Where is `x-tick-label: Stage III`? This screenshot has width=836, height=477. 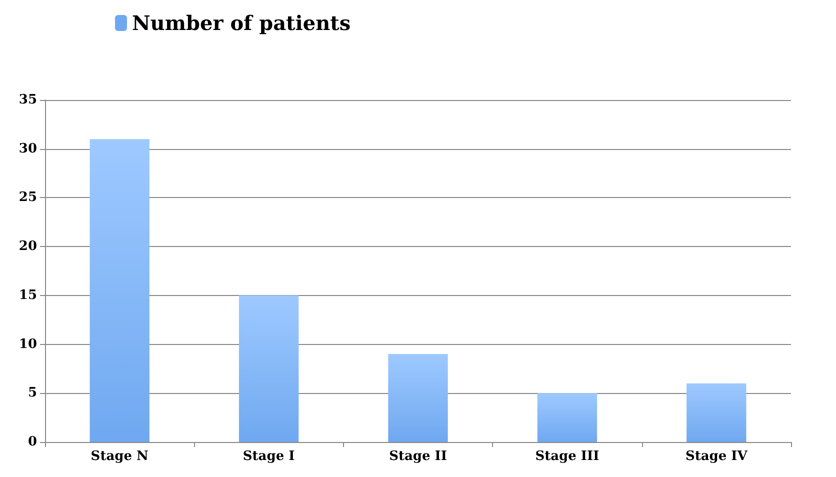
x-tick-label: Stage III is located at coordinates (567, 456).